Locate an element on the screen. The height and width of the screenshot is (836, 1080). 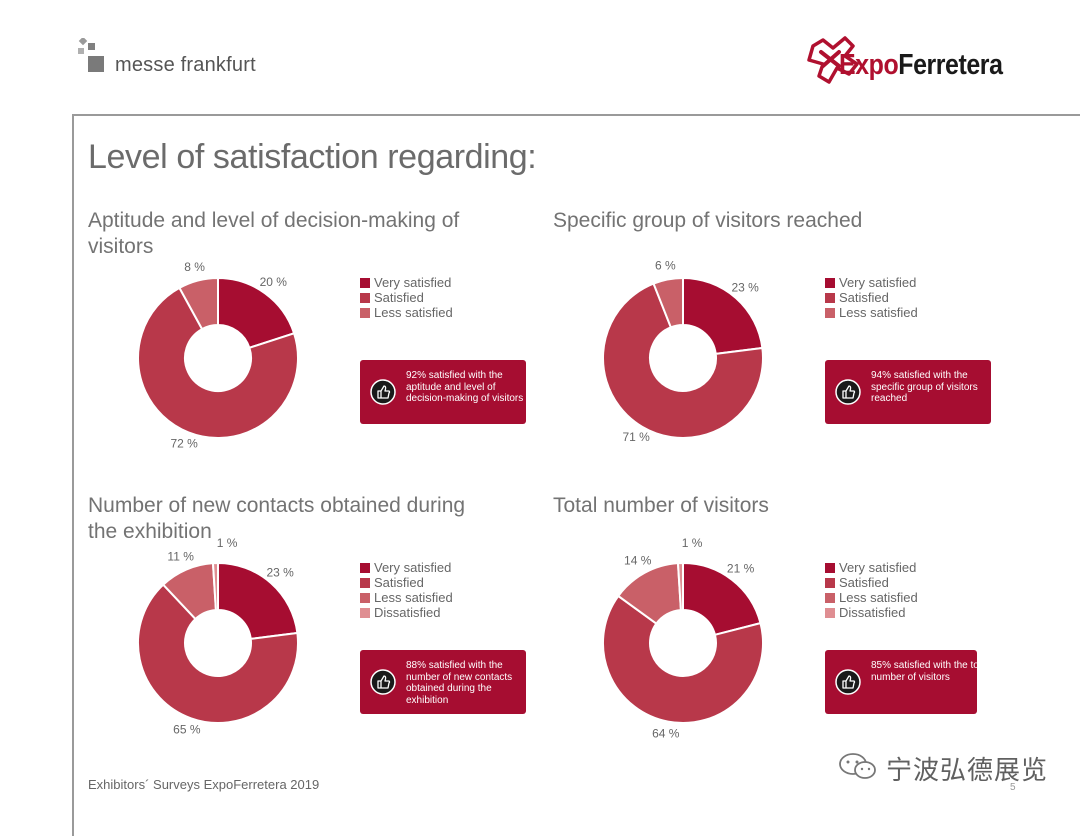
donut-chart: 23 % 65 % 11 % 1 % is located at coordinates (218, 636).